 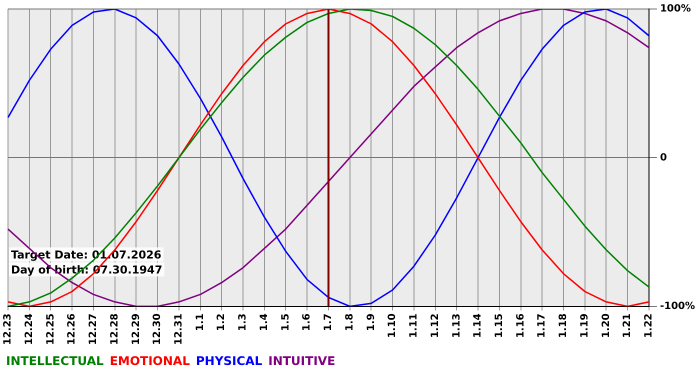 What do you see at coordinates (628, 325) in the screenshot?
I see `x-tick-label: 1.21` at bounding box center [628, 325].